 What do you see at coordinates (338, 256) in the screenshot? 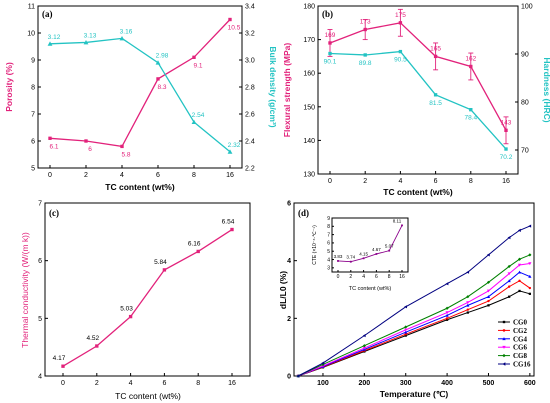
I see `inset-data-label: 3.83` at bounding box center [338, 256].